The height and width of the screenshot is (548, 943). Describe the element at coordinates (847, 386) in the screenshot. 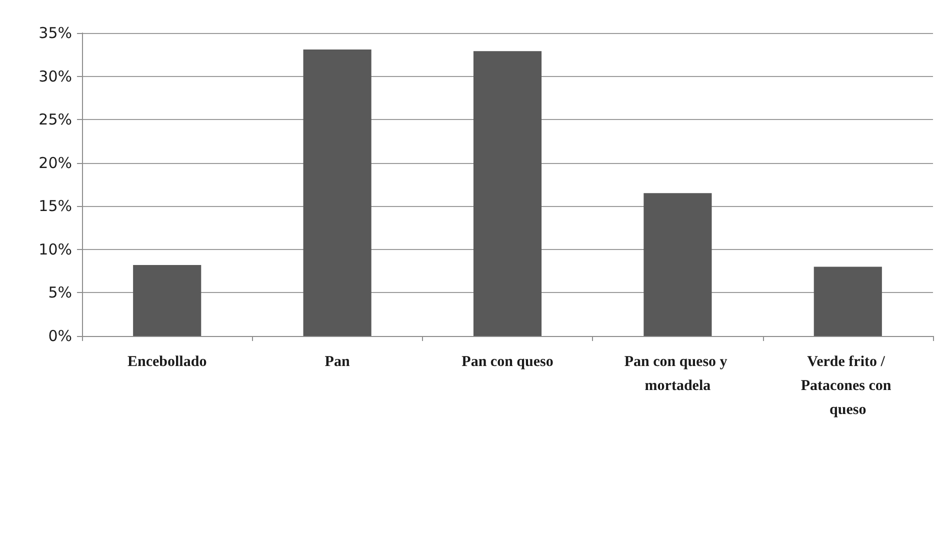

I see `x-tick-label: Verde frito / Patacones con queso` at that location.